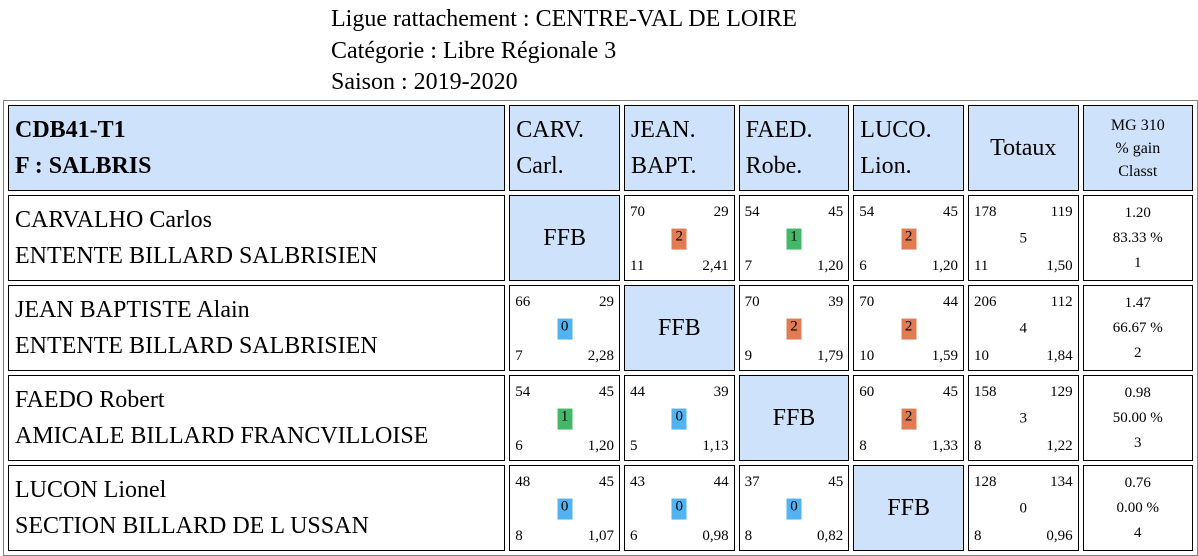  Describe the element at coordinates (1138, 352) in the screenshot. I see `rank: 2` at that location.